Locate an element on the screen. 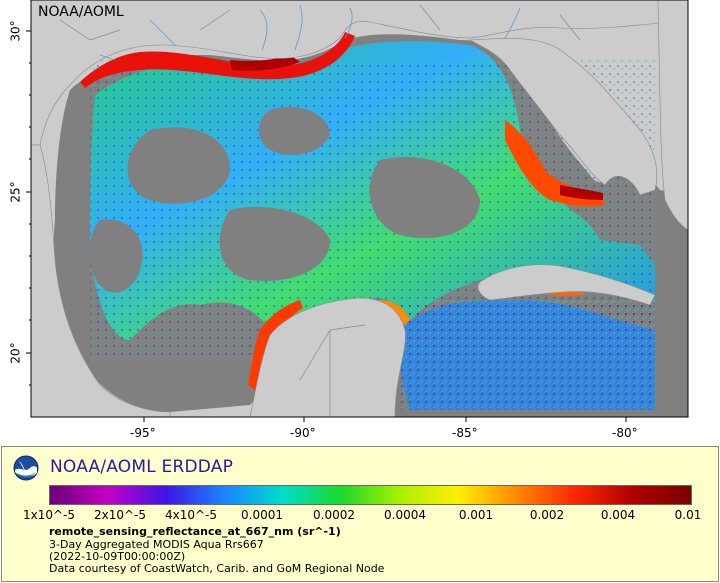 The width and height of the screenshot is (720, 583). colorbar-label: 2x10^-5 is located at coordinates (120, 515).